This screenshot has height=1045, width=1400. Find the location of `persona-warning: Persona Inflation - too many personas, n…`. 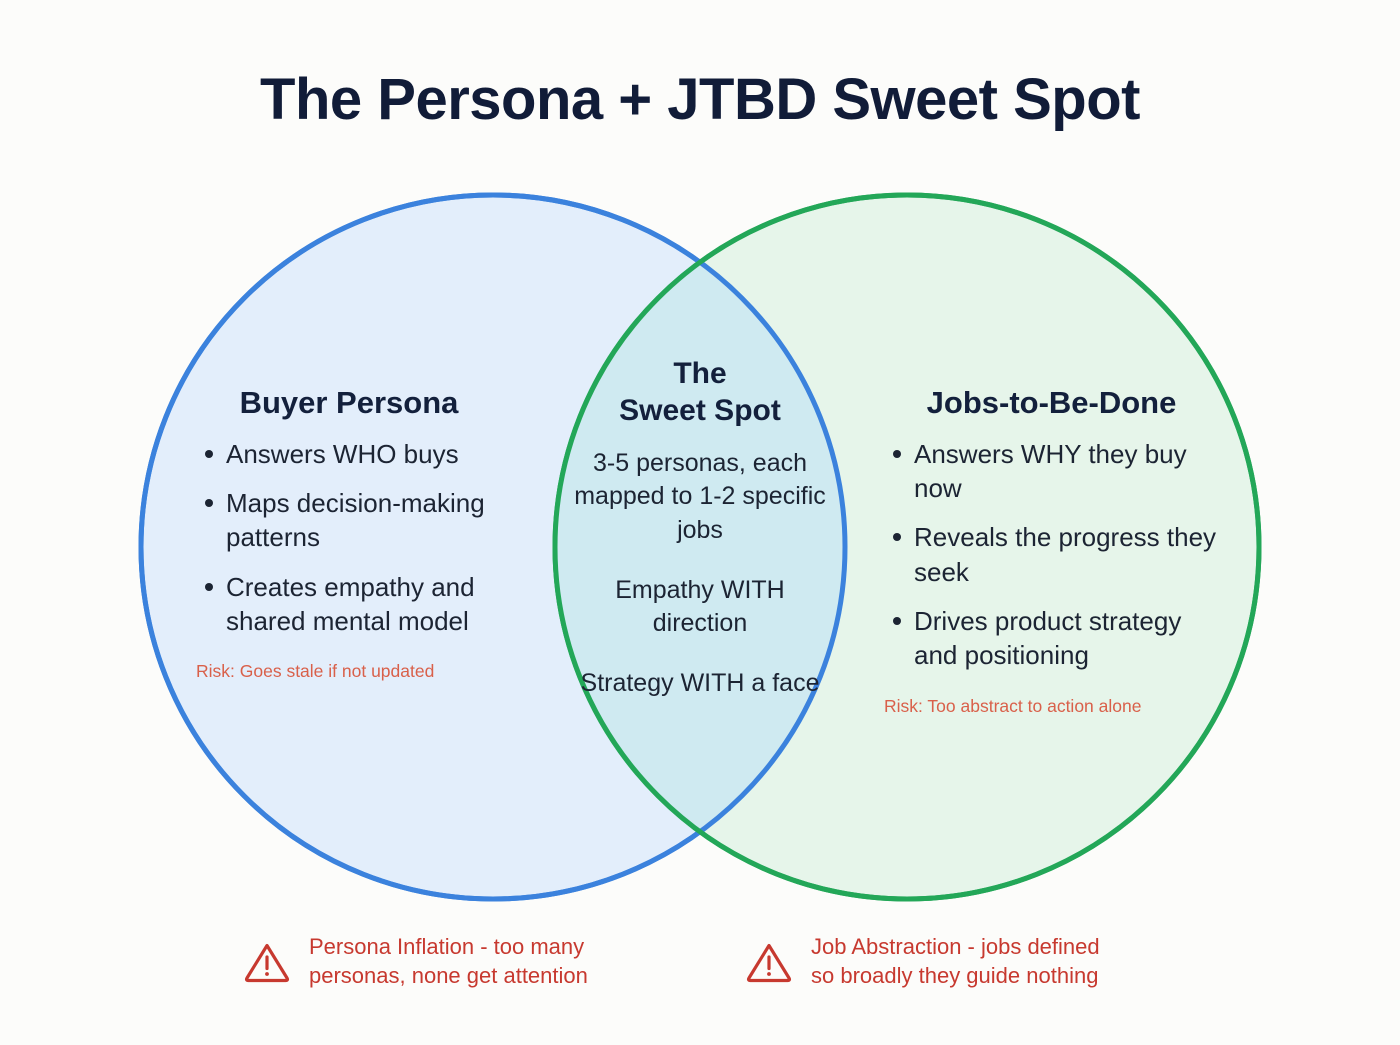

persona-warning: Persona Inflation - too many personas, n… is located at coordinates (453, 961).